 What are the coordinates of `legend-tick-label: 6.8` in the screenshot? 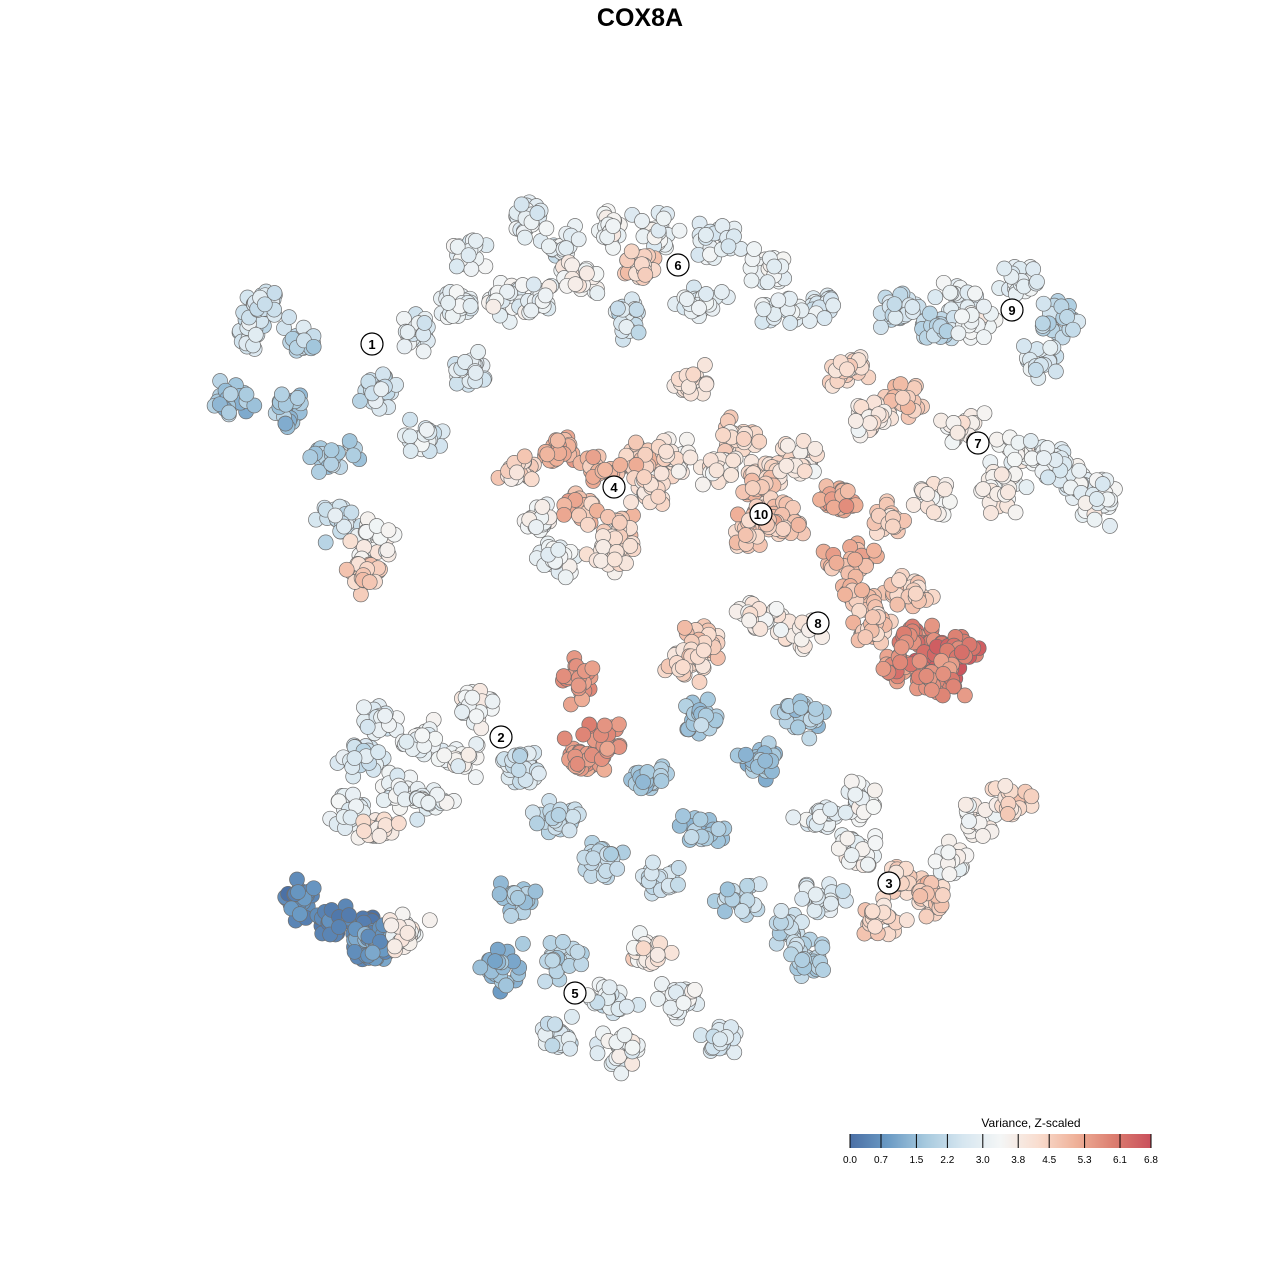 It's located at (1151, 1160).